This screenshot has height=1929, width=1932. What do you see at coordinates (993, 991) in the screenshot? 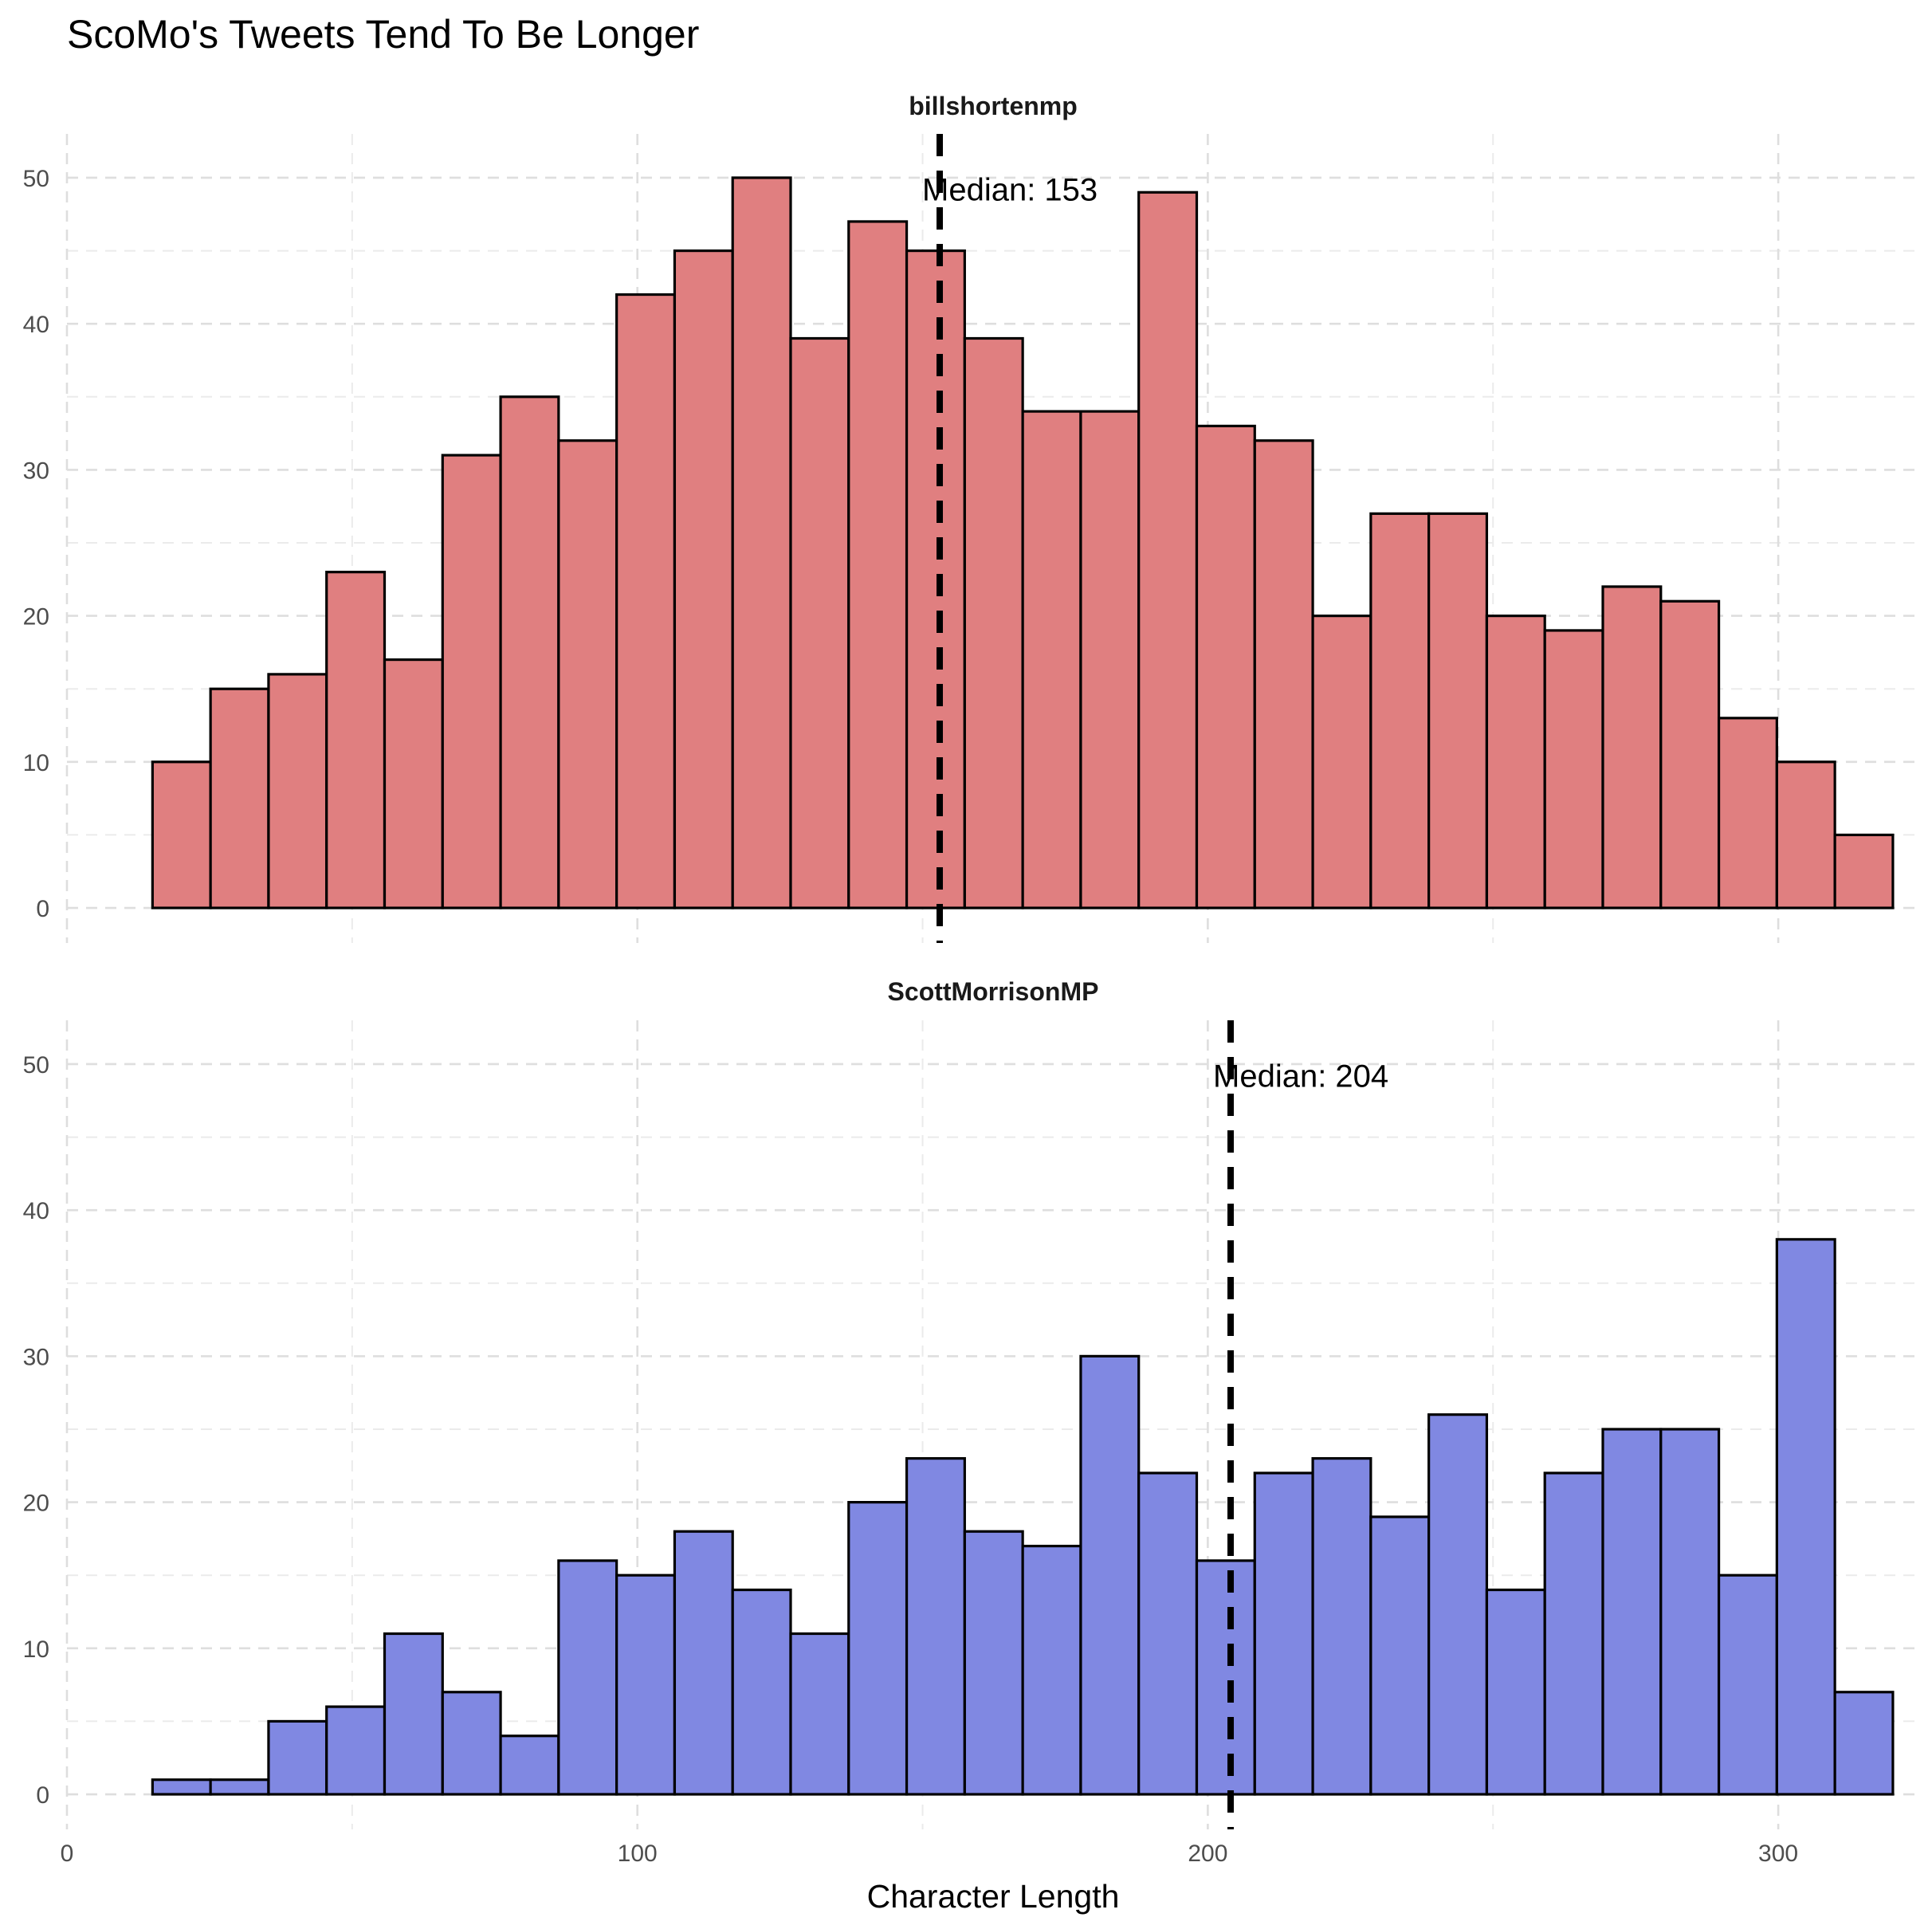
I see `panel-strip-label: ScottMorrisonMP` at bounding box center [993, 991].